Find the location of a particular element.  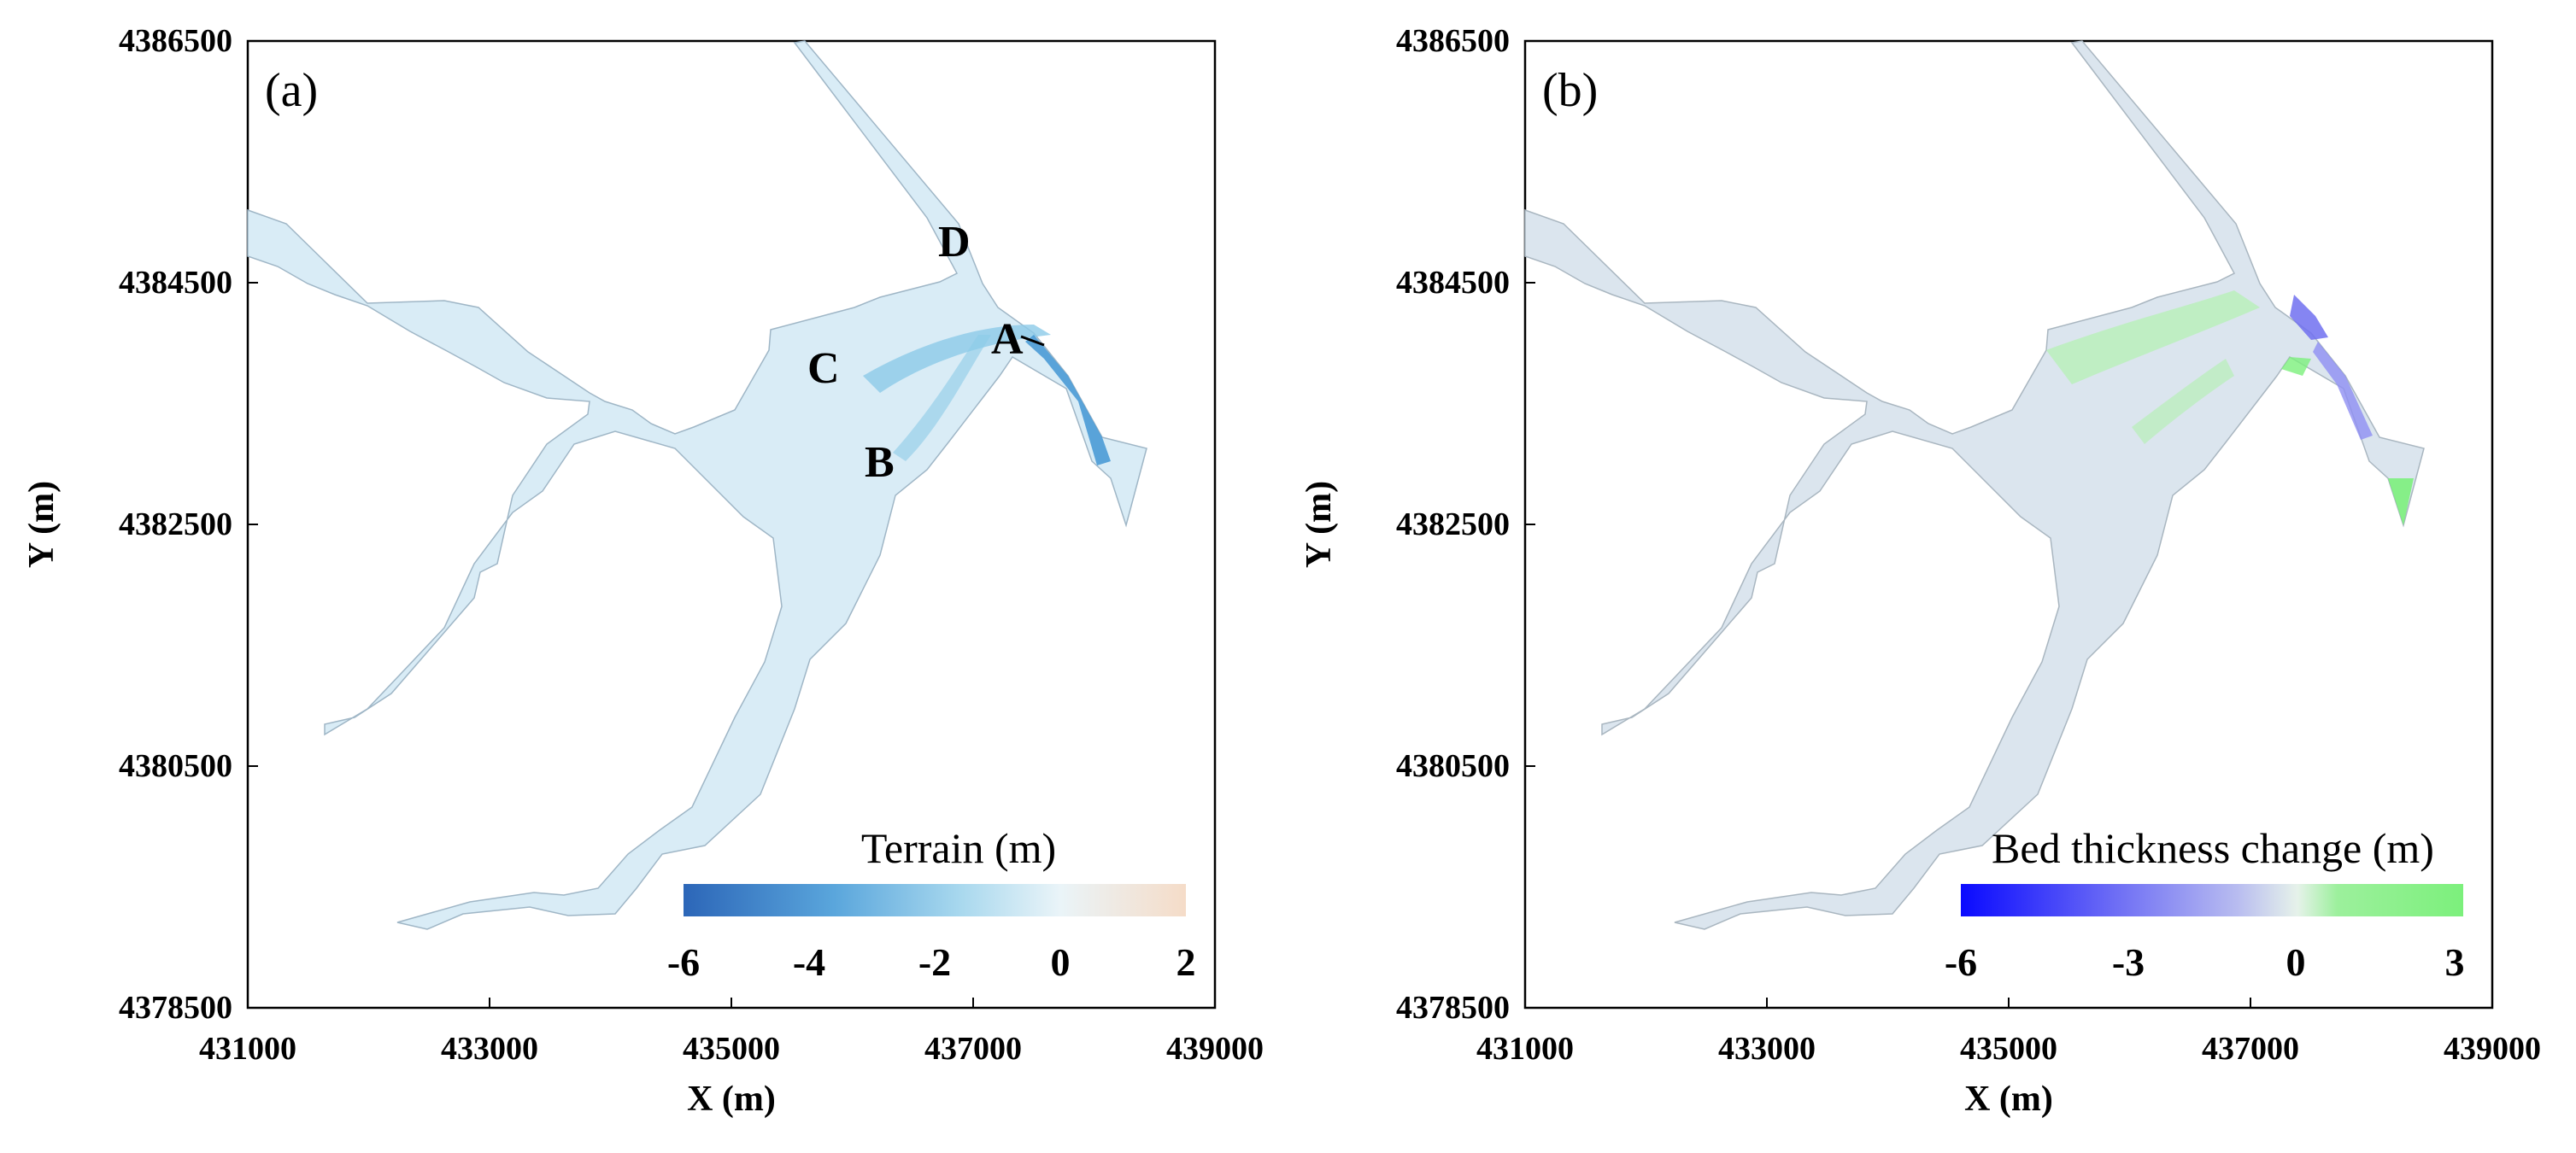

site-label-d: D is located at coordinates (954, 242).